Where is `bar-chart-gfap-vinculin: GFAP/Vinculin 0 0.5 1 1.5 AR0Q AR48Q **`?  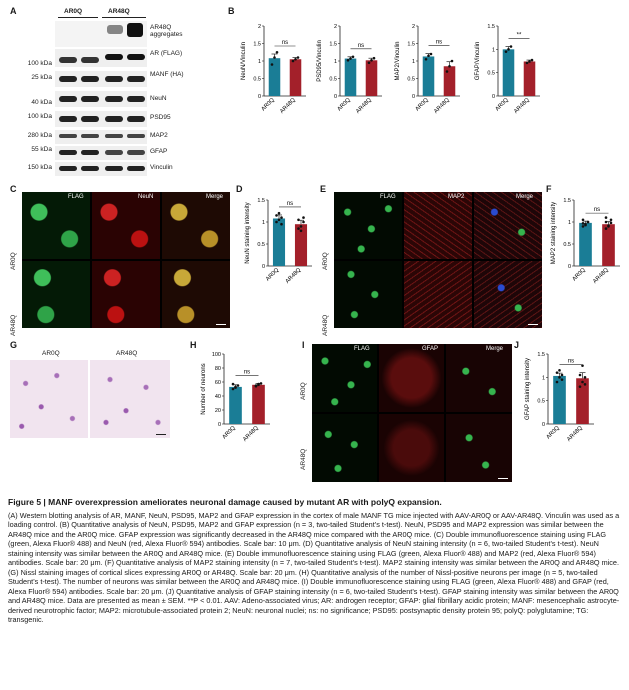 bar-chart-gfap-vinculin: GFAP/Vinculin 0 0.5 1 1.5 AR0Q AR48Q ** is located at coordinates (507, 69).